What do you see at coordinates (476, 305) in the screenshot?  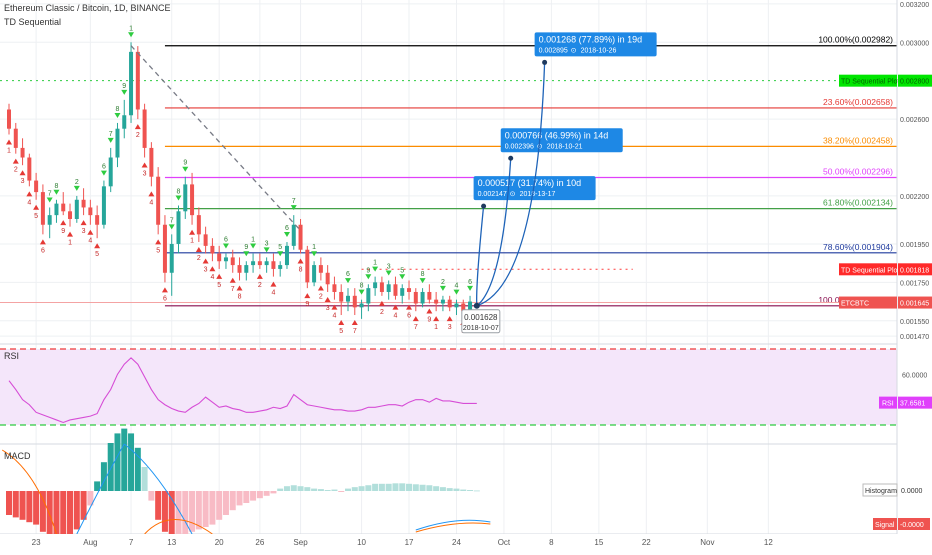 I see `projection-anchor-point` at bounding box center [476, 305].